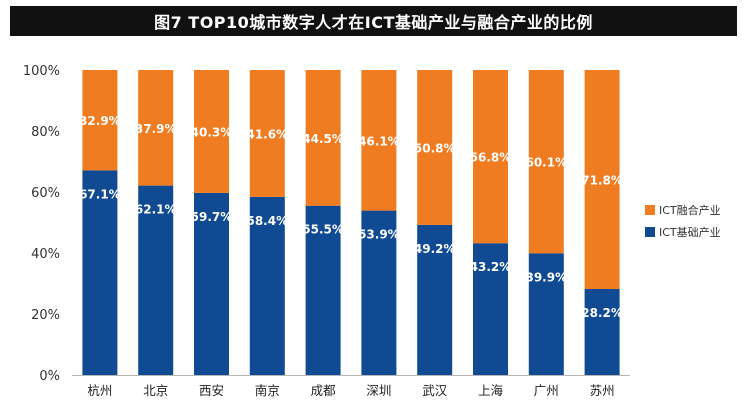  I want to click on data-label-ict-fusion: 44.5%, so click(323, 139).